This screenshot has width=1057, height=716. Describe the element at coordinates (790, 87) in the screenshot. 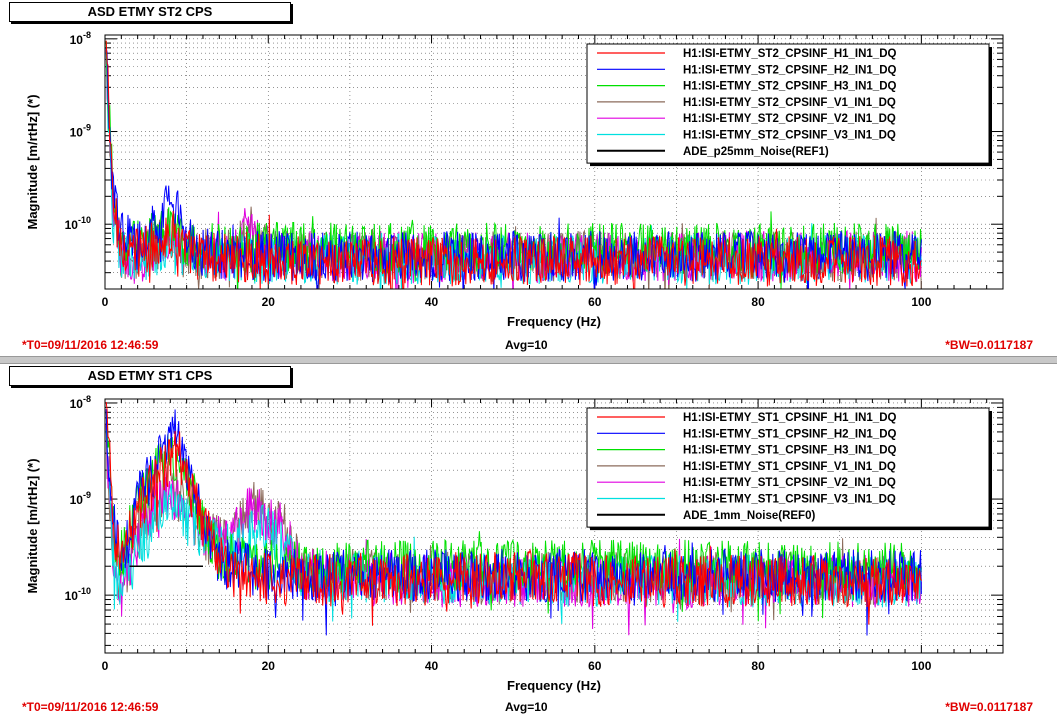

I see `legend-entry: H1:ISI-ETMY_ST2_CPSINF_H3_IN1_DQ` at that location.